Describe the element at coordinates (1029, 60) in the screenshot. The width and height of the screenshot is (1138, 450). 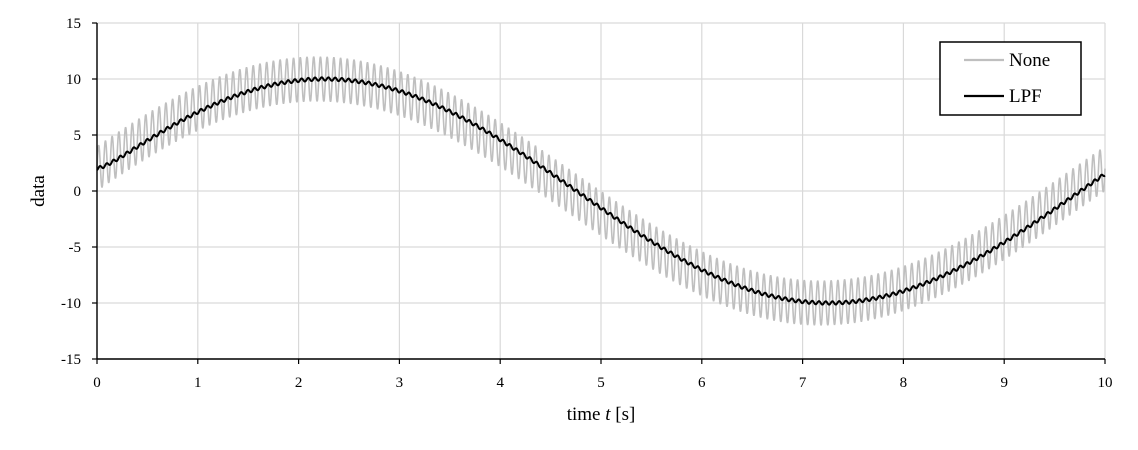
I see `legend-label-none: None` at that location.